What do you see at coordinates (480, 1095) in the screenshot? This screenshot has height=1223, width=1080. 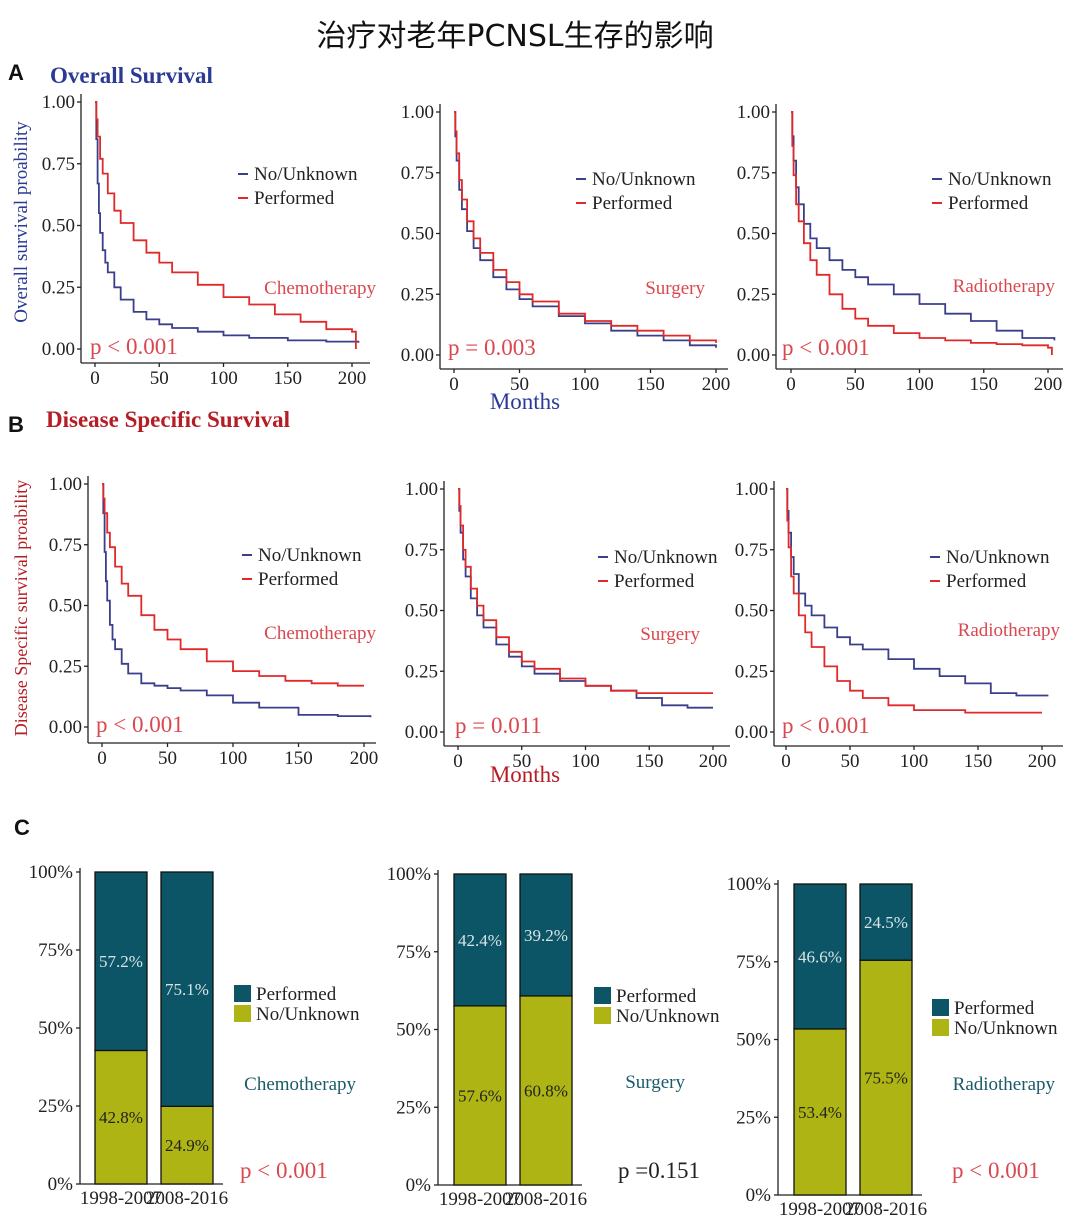 I see `bar-value-label: 57.6%` at bounding box center [480, 1095].